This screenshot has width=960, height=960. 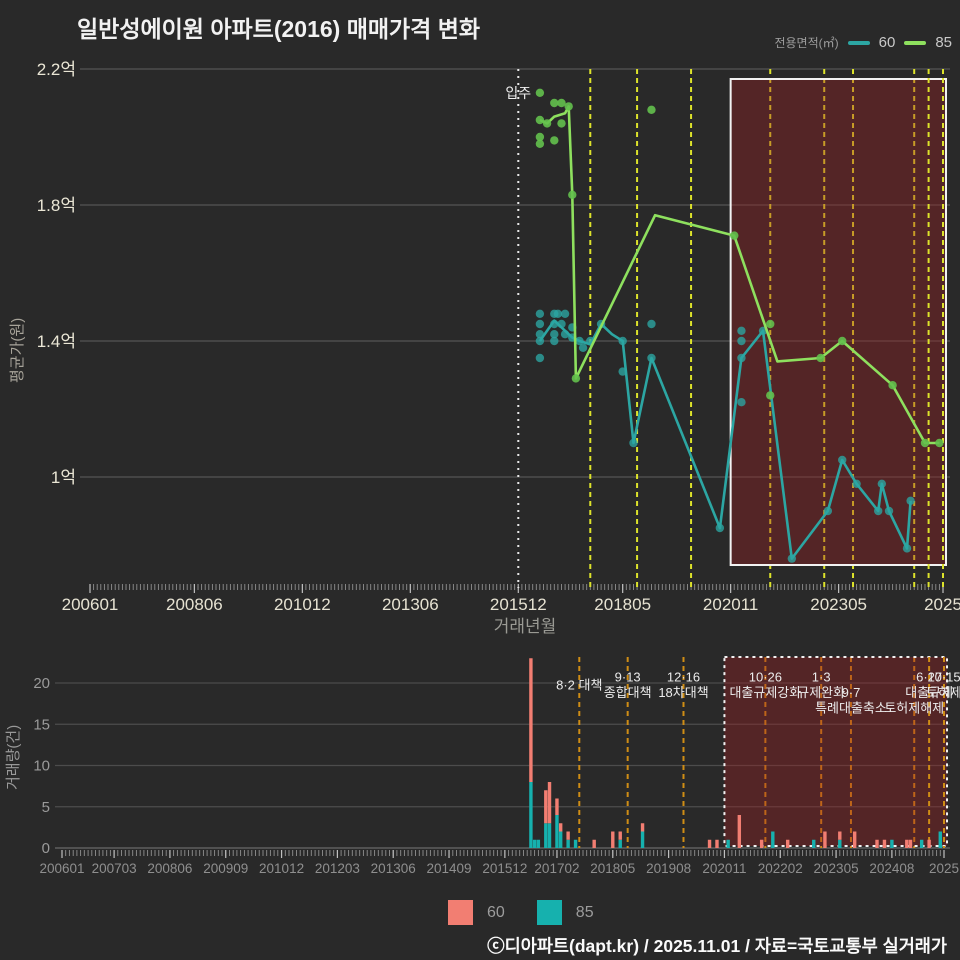 I want to click on x-tick-label: 202011, so click(x=730, y=604).